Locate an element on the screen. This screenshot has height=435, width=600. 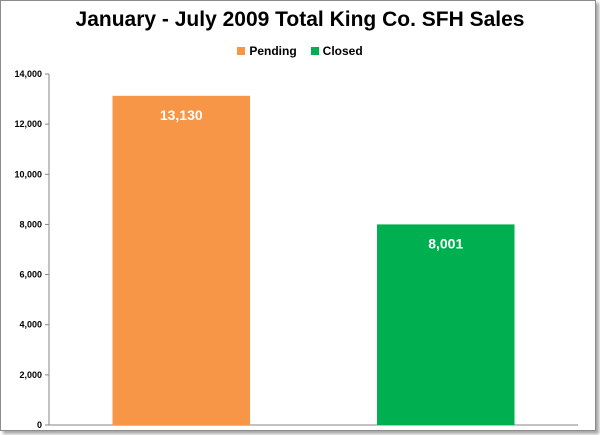
y-tick-label: 14,000 is located at coordinates (28, 74).